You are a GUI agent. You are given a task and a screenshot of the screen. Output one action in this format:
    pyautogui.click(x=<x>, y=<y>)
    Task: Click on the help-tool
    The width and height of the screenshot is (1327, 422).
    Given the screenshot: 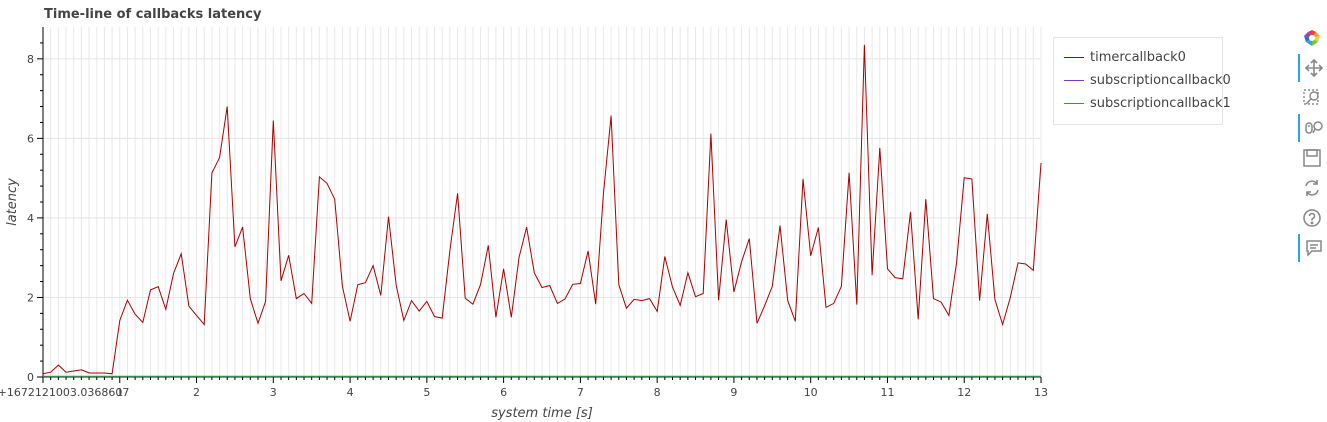 What is the action you would take?
    pyautogui.click(x=1312, y=218)
    